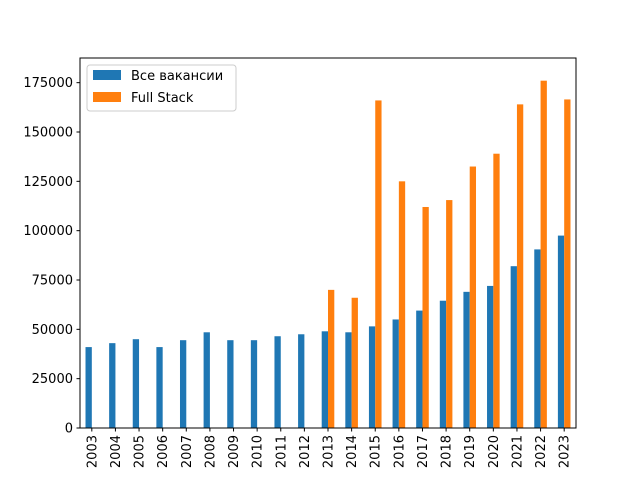  Describe the element at coordinates (443, 364) in the screenshot. I see `bar-all-vacancies-2018` at that location.